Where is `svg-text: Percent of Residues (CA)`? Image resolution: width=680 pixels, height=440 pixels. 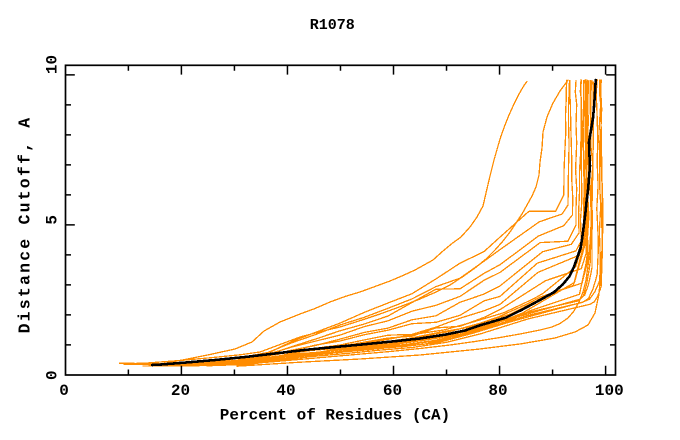
svg-text: Percent of Residues (CA) is located at coordinates (335, 416).